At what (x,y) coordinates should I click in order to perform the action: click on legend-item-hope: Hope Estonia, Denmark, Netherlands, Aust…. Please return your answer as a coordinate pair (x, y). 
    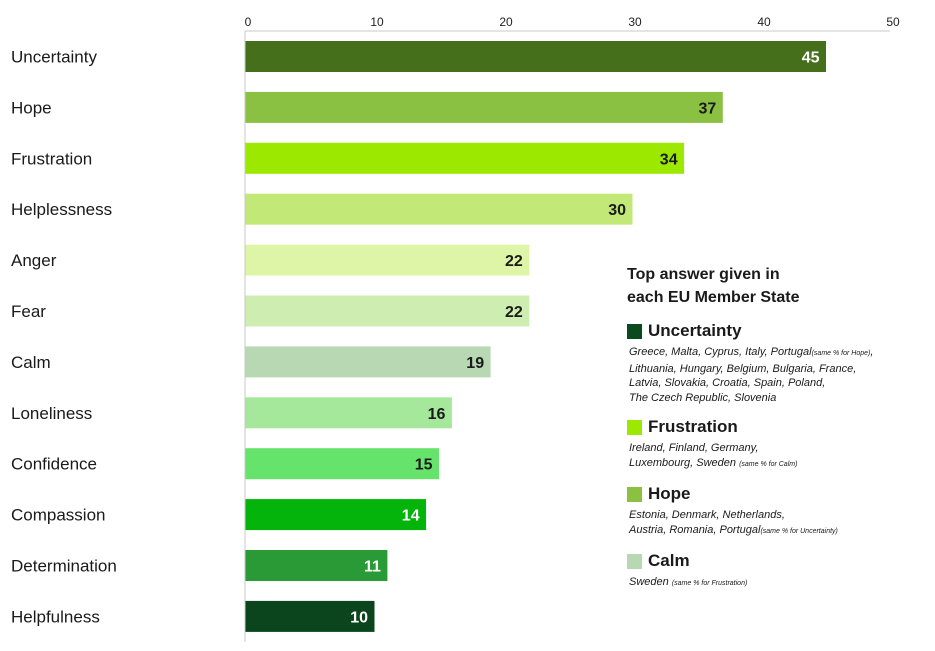
    Looking at the image, I should click on (777, 511).